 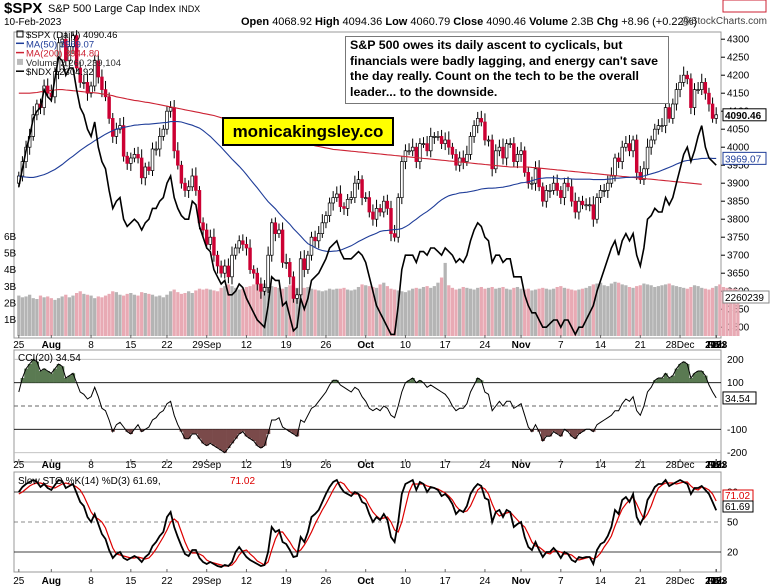 I want to click on chg-label: Chg, so click(x=607, y=22).